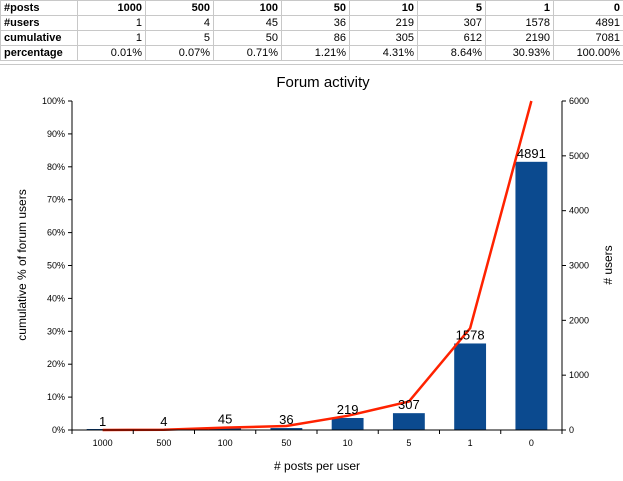 This screenshot has height=481, width=623. What do you see at coordinates (470, 334) in the screenshot?
I see `data-label: 1578` at bounding box center [470, 334].